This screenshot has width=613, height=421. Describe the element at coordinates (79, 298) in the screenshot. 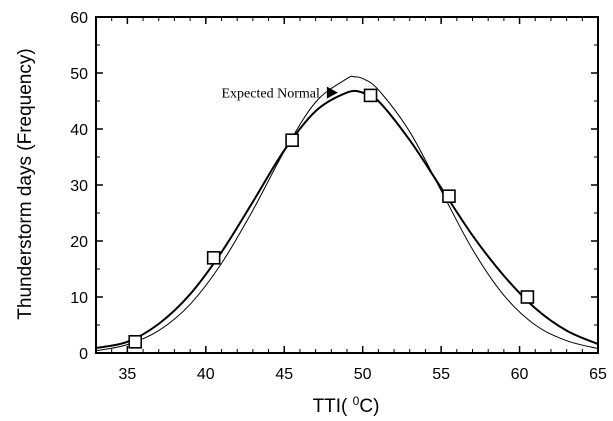

I see `y-tick-label: 10` at that location.